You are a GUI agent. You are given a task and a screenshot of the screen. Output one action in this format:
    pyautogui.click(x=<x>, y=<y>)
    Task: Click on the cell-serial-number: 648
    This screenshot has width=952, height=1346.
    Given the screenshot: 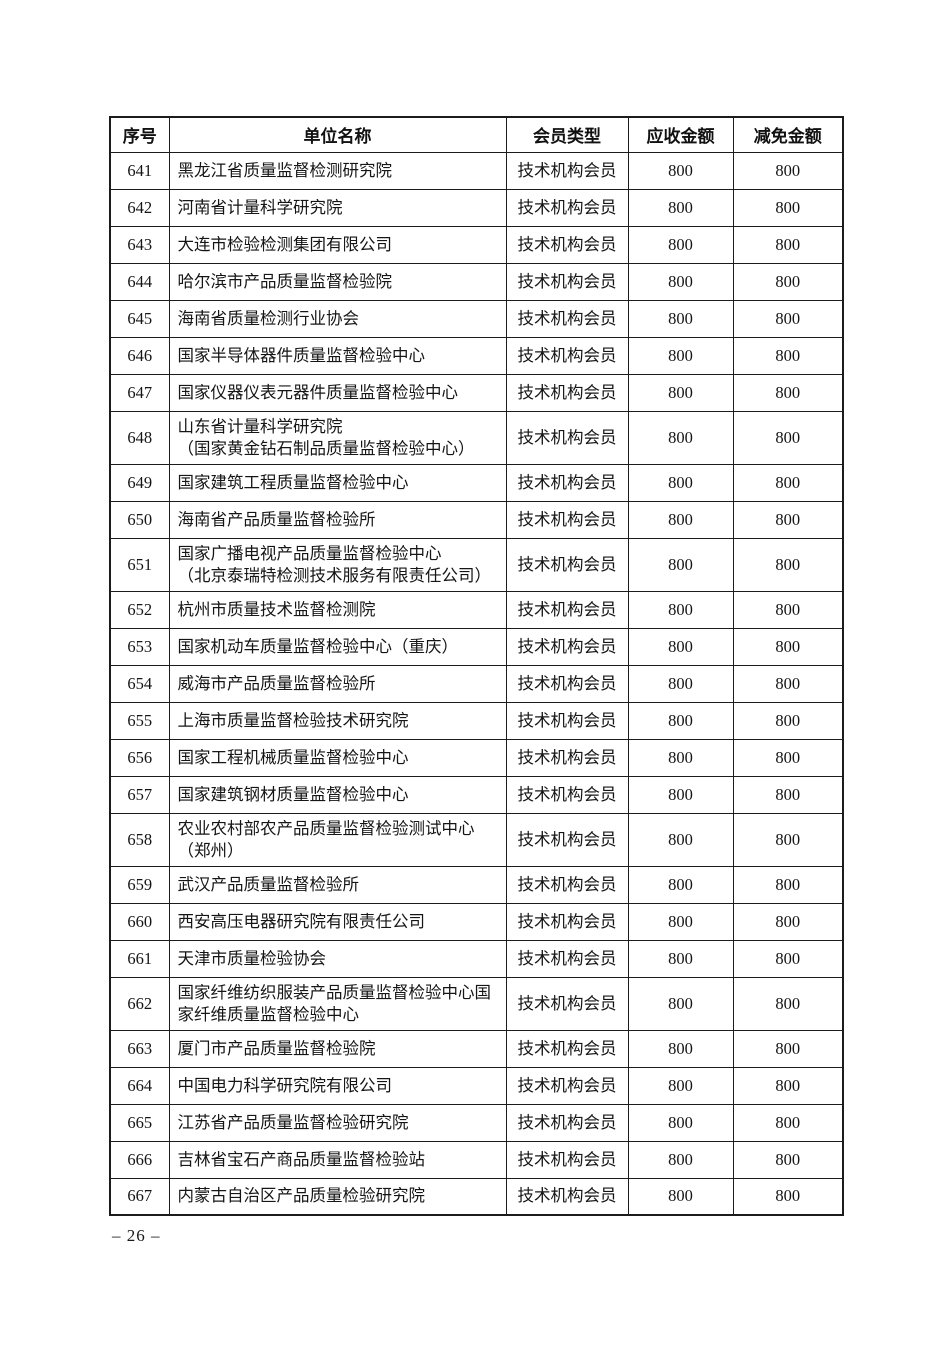 What is the action you would take?
    pyautogui.click(x=139, y=437)
    